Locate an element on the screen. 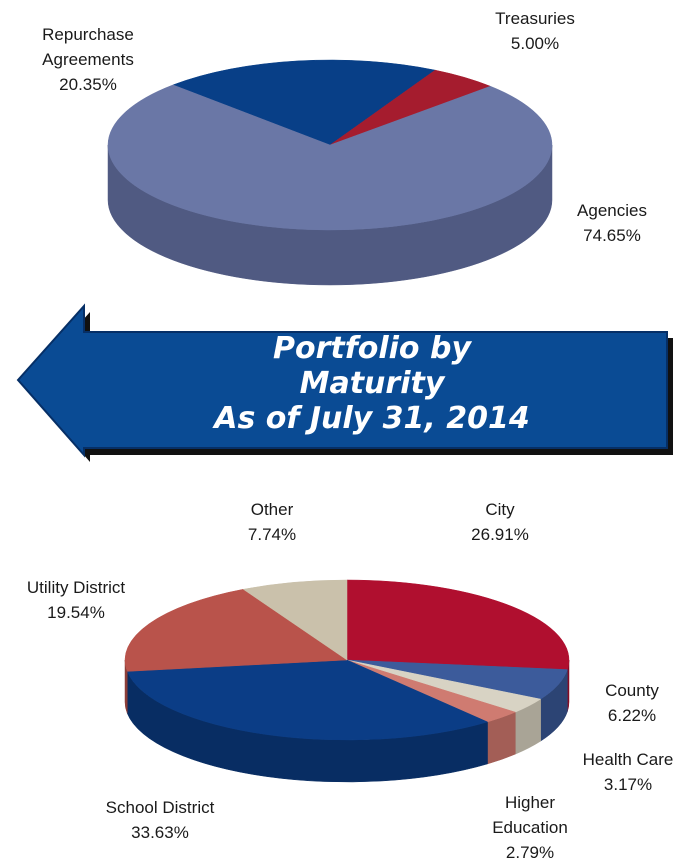 The image size is (696, 865). slice-label: County 6.22% is located at coordinates (632, 703).